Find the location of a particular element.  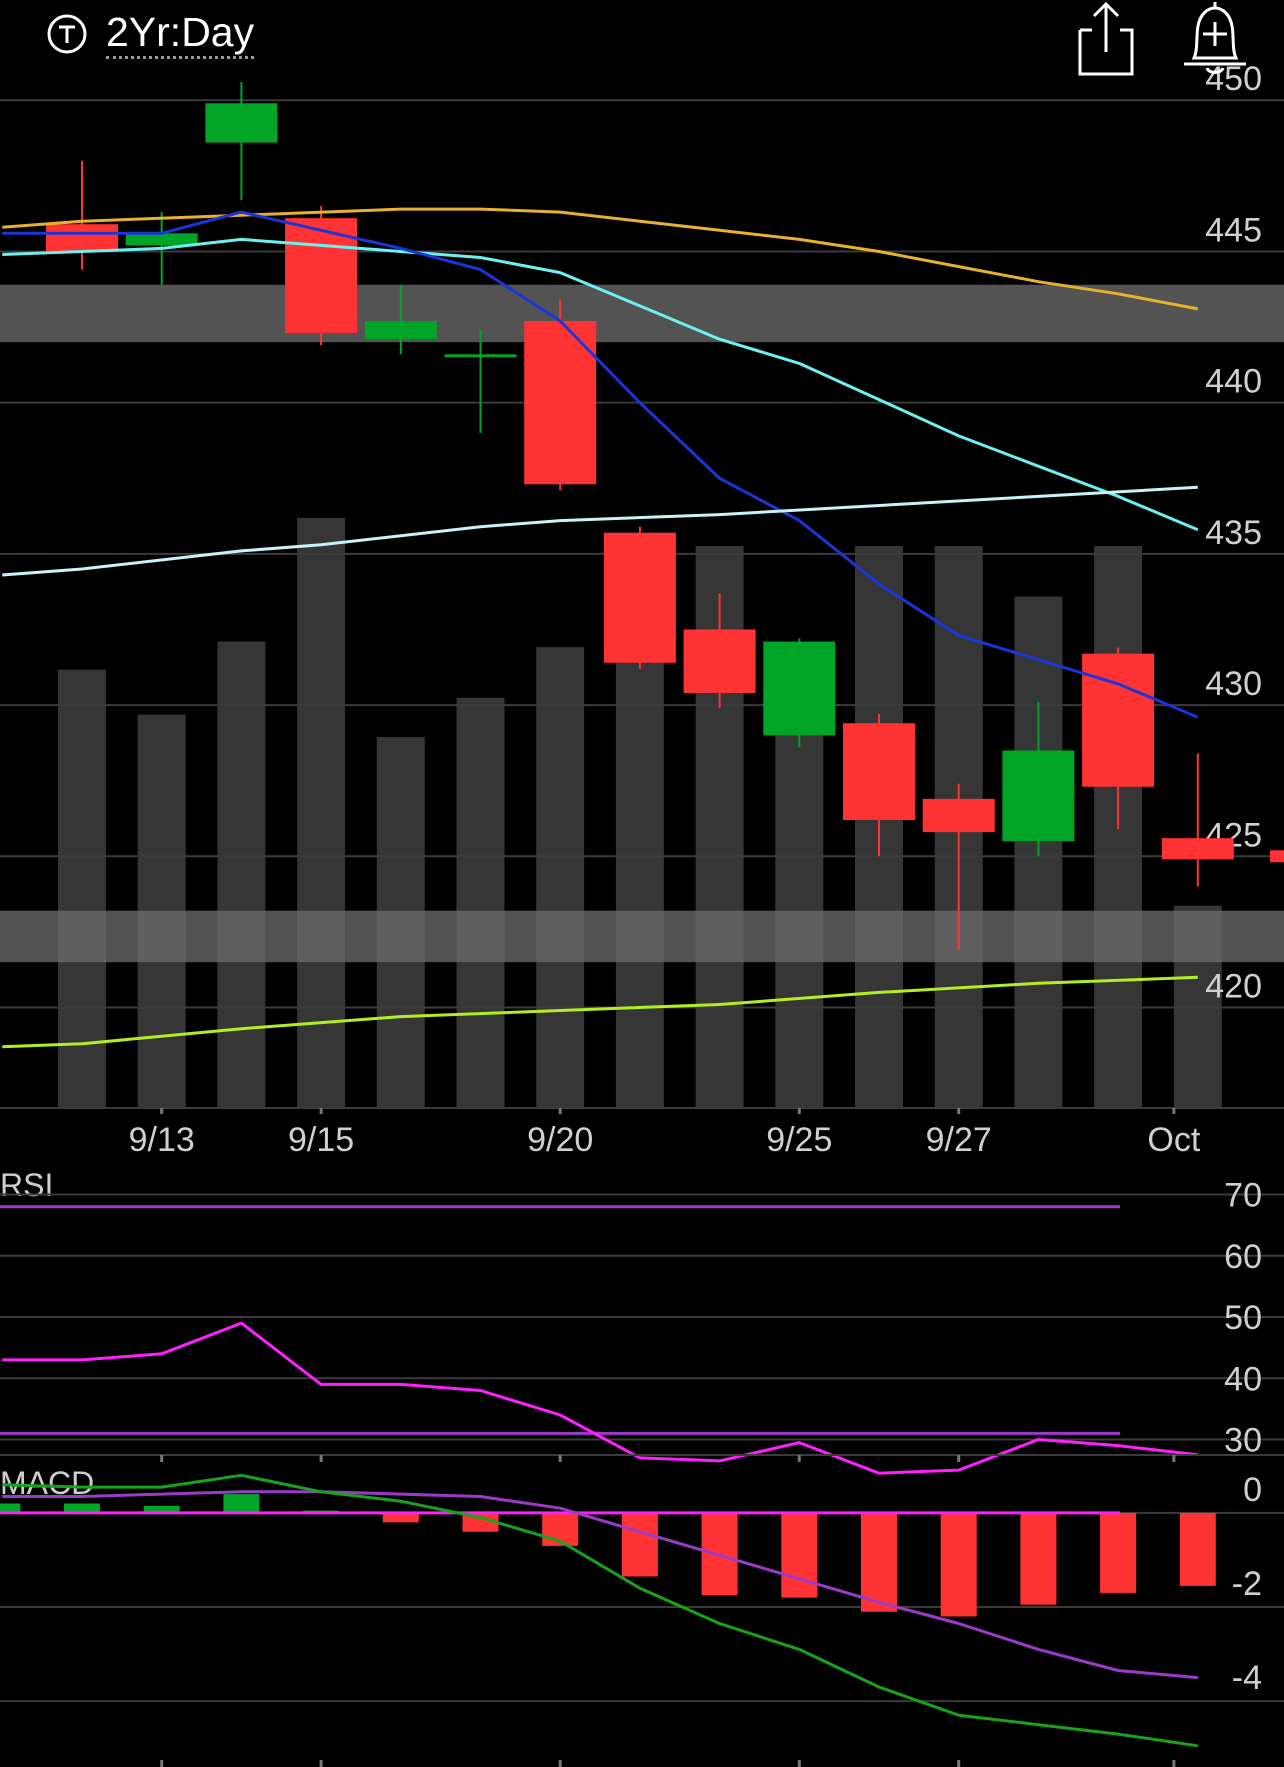

rsi-tick-label: 50 is located at coordinates (1243, 1318).